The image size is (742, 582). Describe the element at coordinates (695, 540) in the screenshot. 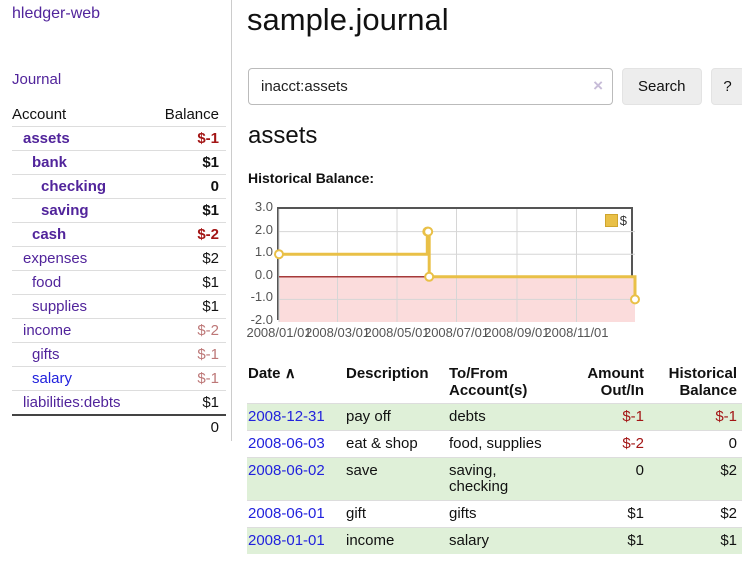

I see `transaction-balance: $1` at that location.